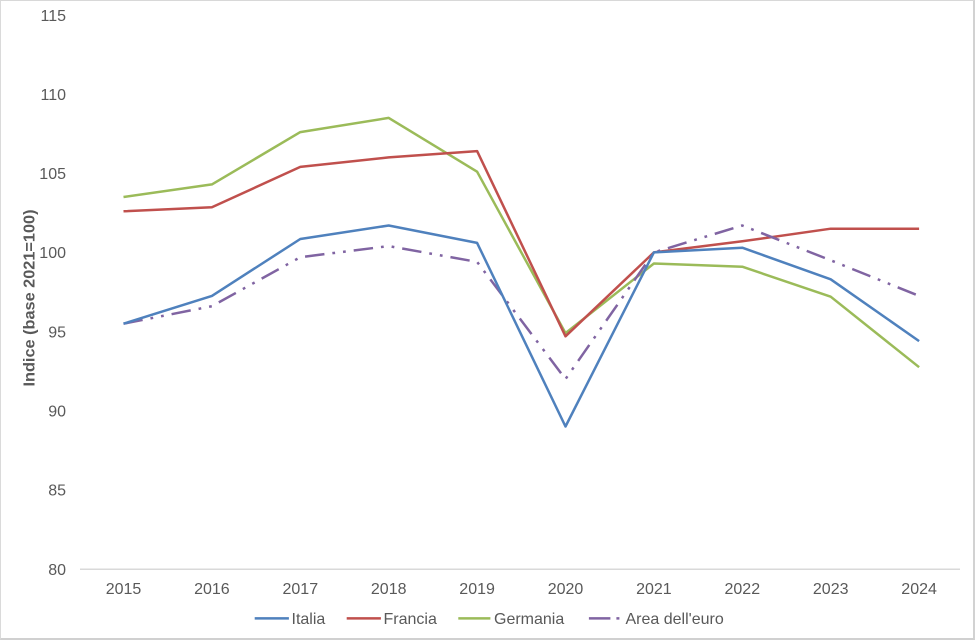 The image size is (975, 640). What do you see at coordinates (57, 491) in the screenshot?
I see `svg-text: 85` at bounding box center [57, 491].